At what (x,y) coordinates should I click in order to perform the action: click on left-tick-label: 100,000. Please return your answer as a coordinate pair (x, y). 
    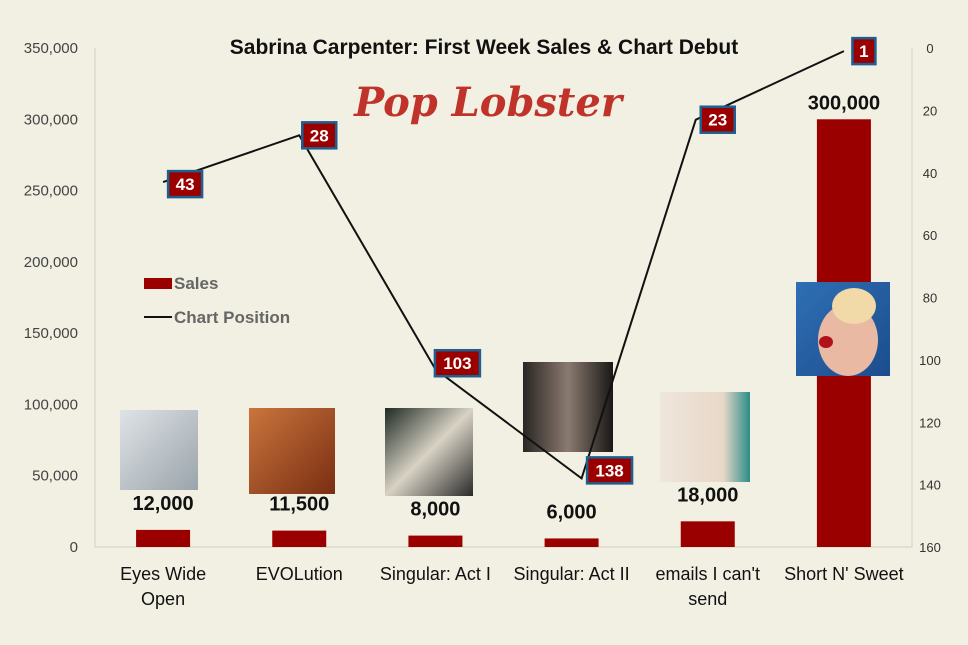
    Looking at the image, I should click on (51, 404).